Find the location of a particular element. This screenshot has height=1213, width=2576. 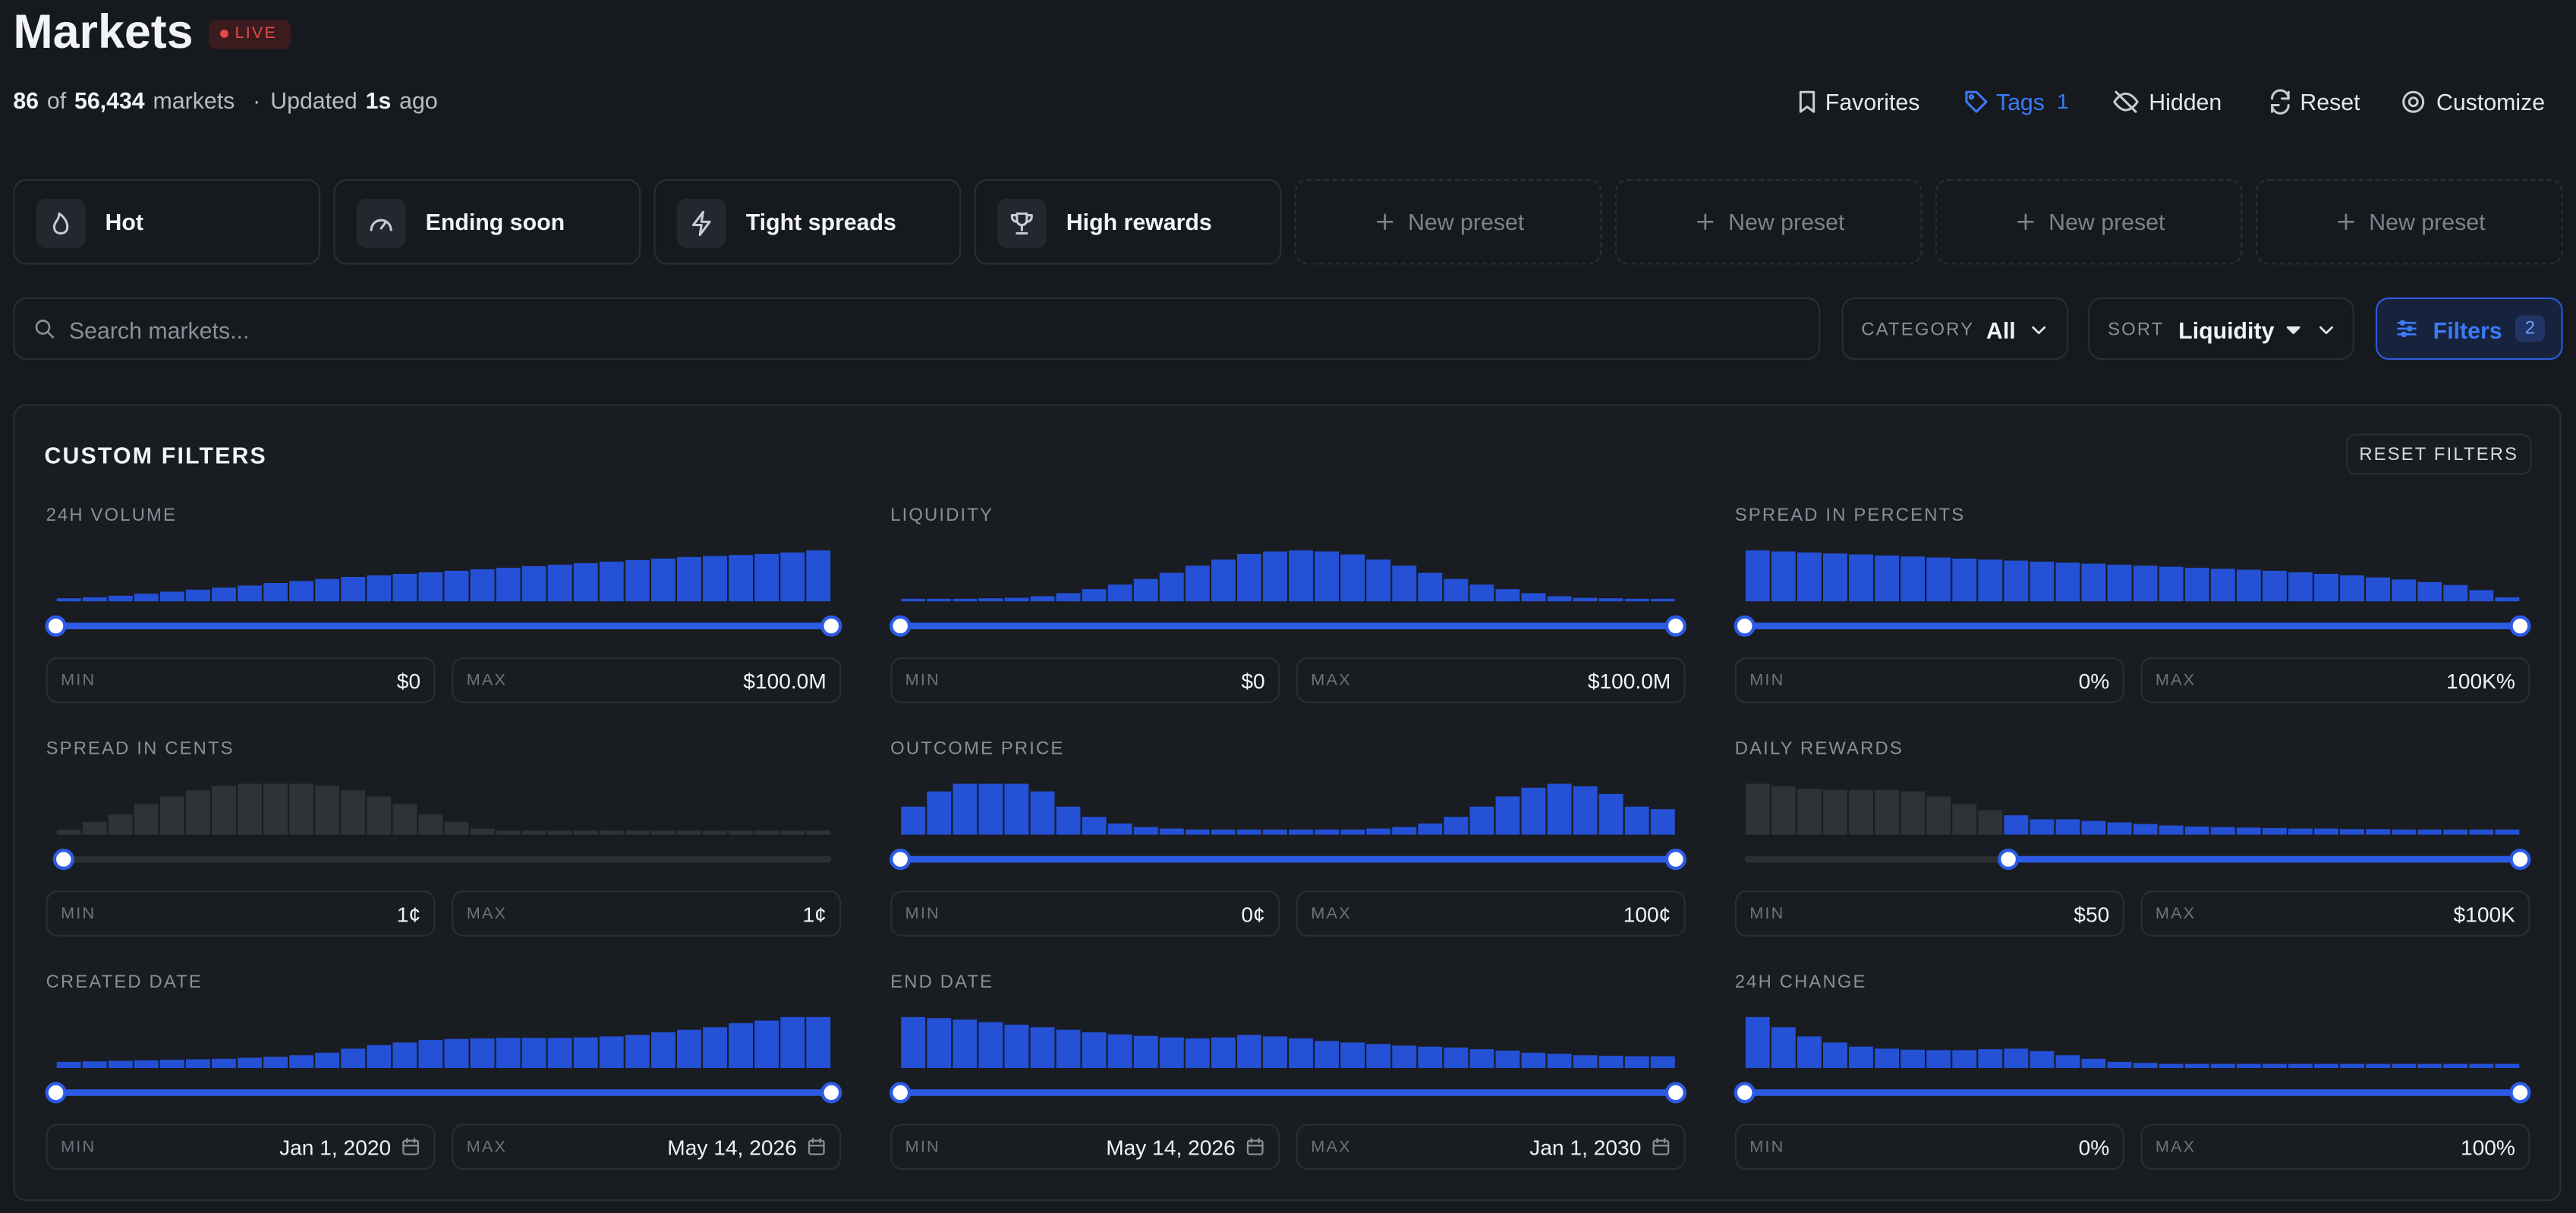

toolbar-button: Favorites is located at coordinates (1872, 101).